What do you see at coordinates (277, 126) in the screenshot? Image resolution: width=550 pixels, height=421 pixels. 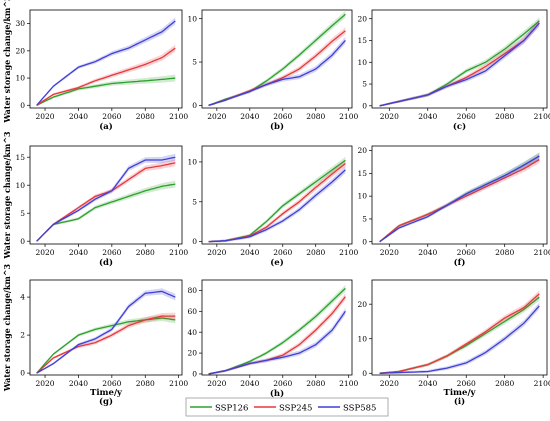 I see `panel-label: (b)` at bounding box center [277, 126].